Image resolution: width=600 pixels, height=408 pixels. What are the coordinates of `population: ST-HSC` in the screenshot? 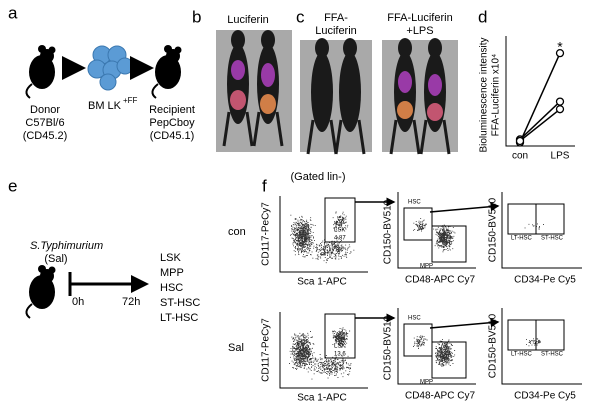 It's located at (180, 303).